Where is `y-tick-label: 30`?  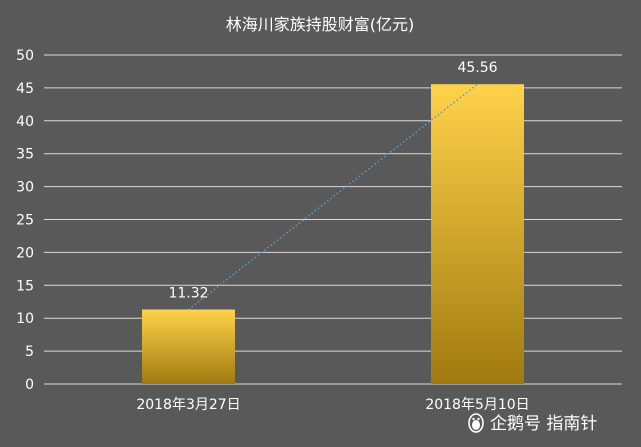
y-tick-label: 30 is located at coordinates (25, 188).